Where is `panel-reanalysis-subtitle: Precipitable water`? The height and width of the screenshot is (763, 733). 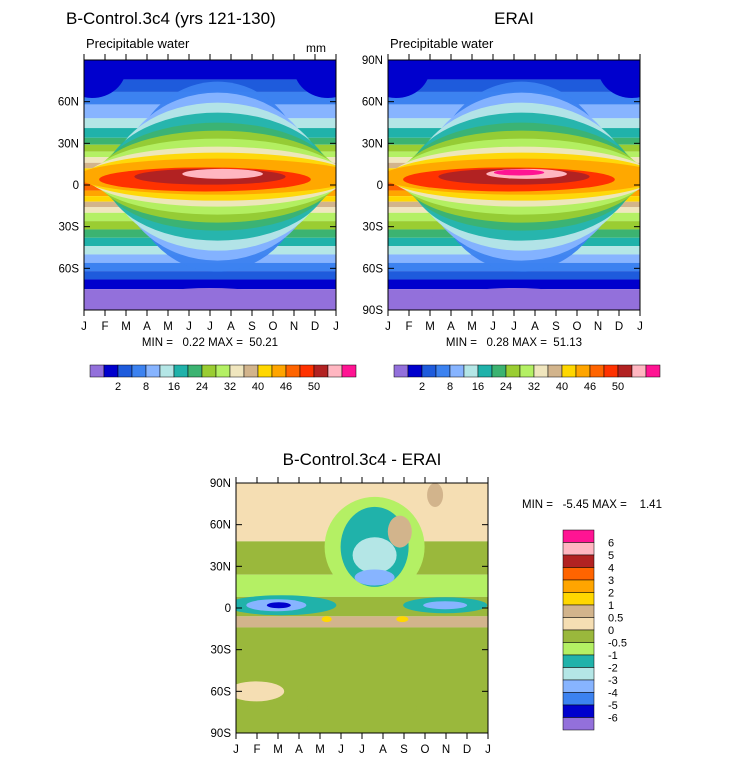 panel-reanalysis-subtitle: Precipitable water is located at coordinates (442, 43).